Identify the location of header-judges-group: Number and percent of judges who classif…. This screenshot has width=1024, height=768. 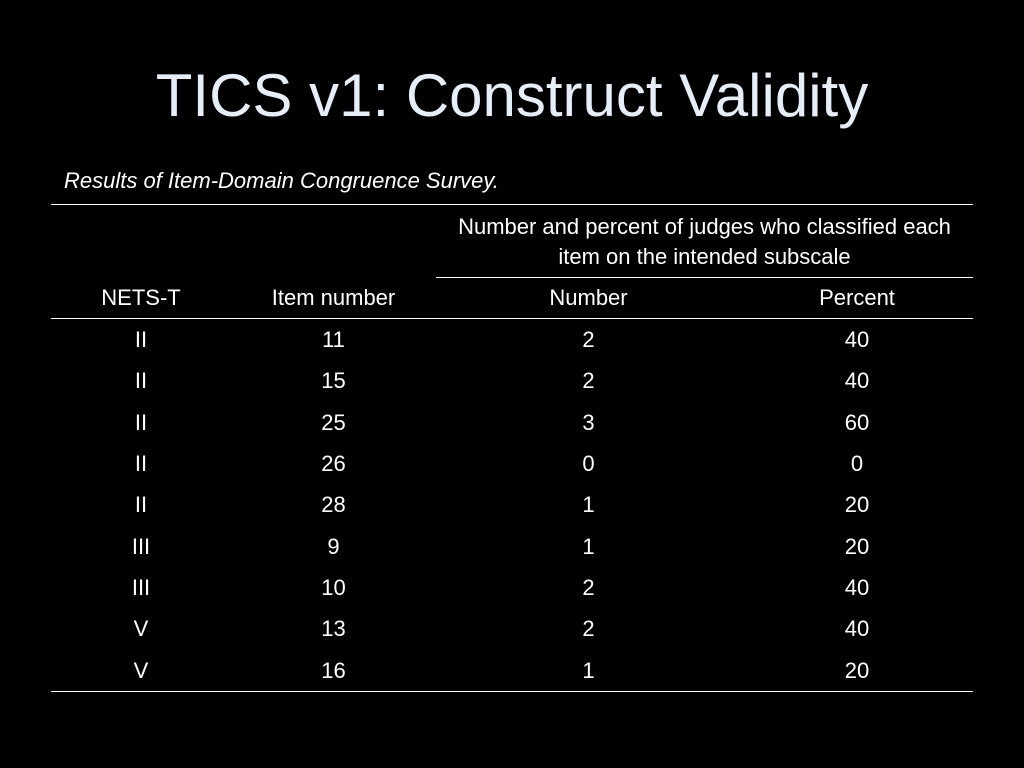
(705, 241).